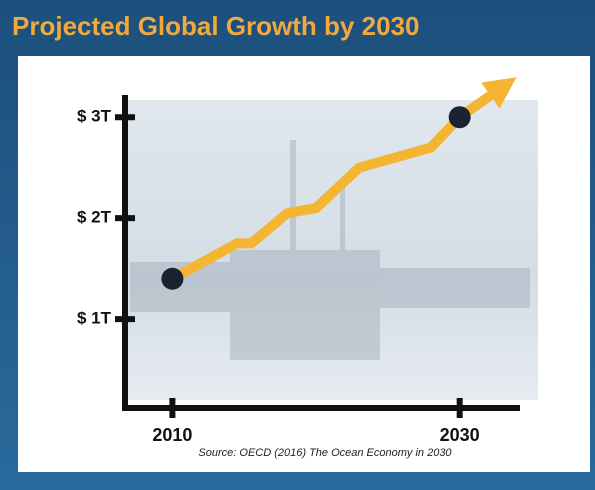 The image size is (595, 490). What do you see at coordinates (172, 435) in the screenshot?
I see `x-tick-label: 2010` at bounding box center [172, 435].